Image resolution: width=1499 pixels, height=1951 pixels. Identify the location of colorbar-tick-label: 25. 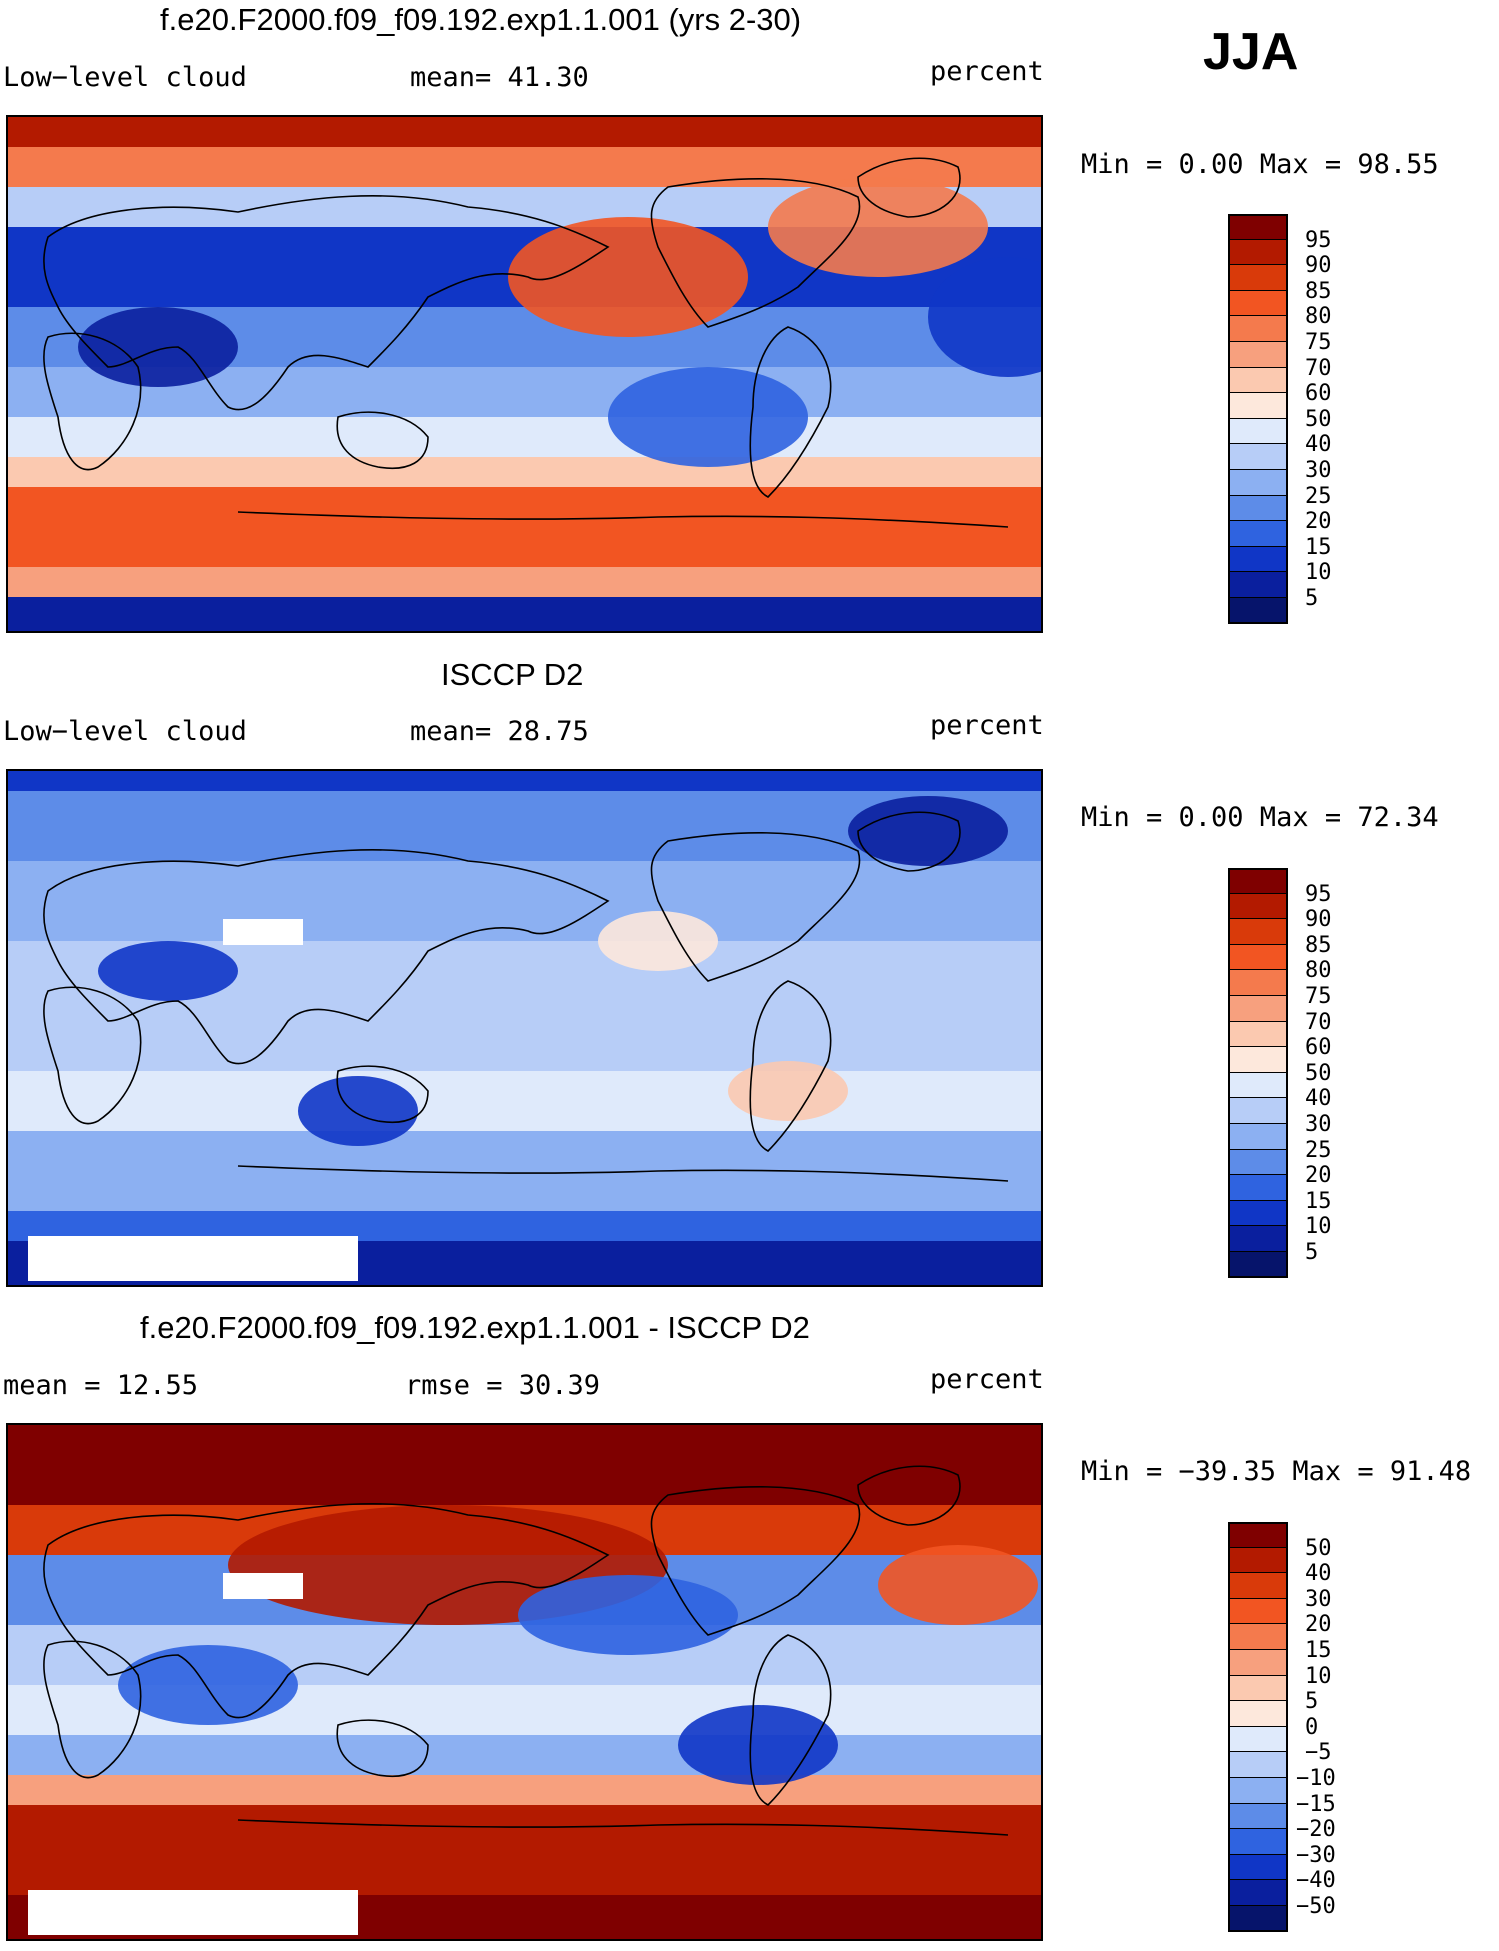
(1318, 496).